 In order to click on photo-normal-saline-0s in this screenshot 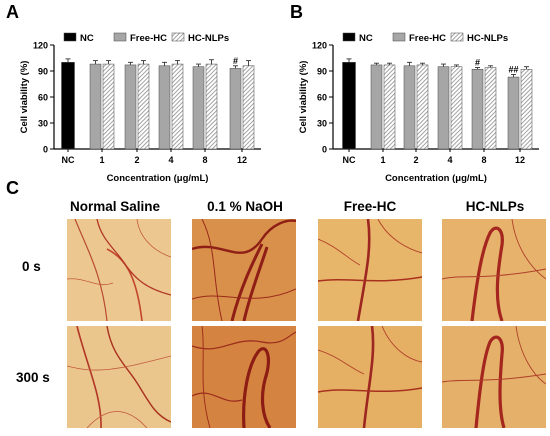, I will do `click(119, 270)`.